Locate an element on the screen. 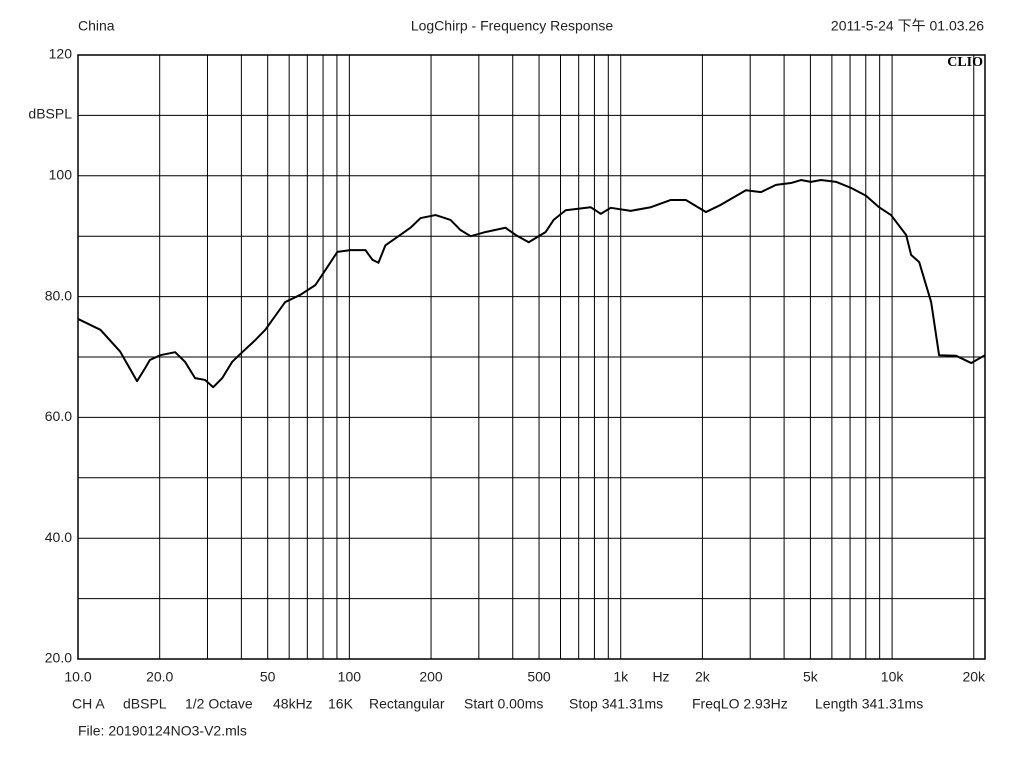 This screenshot has height=768, width=1024. y-tick-label: 20.0 is located at coordinates (58, 658).